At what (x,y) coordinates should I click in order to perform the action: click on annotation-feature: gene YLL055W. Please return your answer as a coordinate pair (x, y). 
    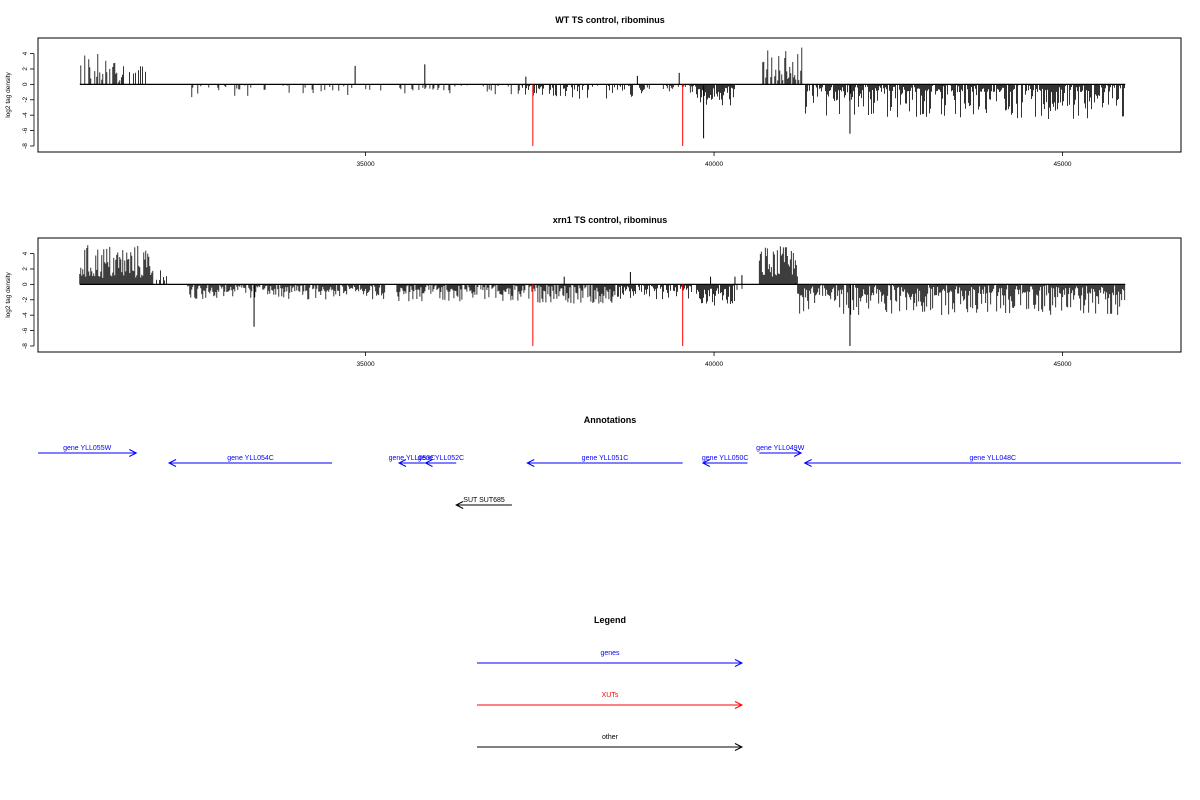
    Looking at the image, I should click on (88, 451).